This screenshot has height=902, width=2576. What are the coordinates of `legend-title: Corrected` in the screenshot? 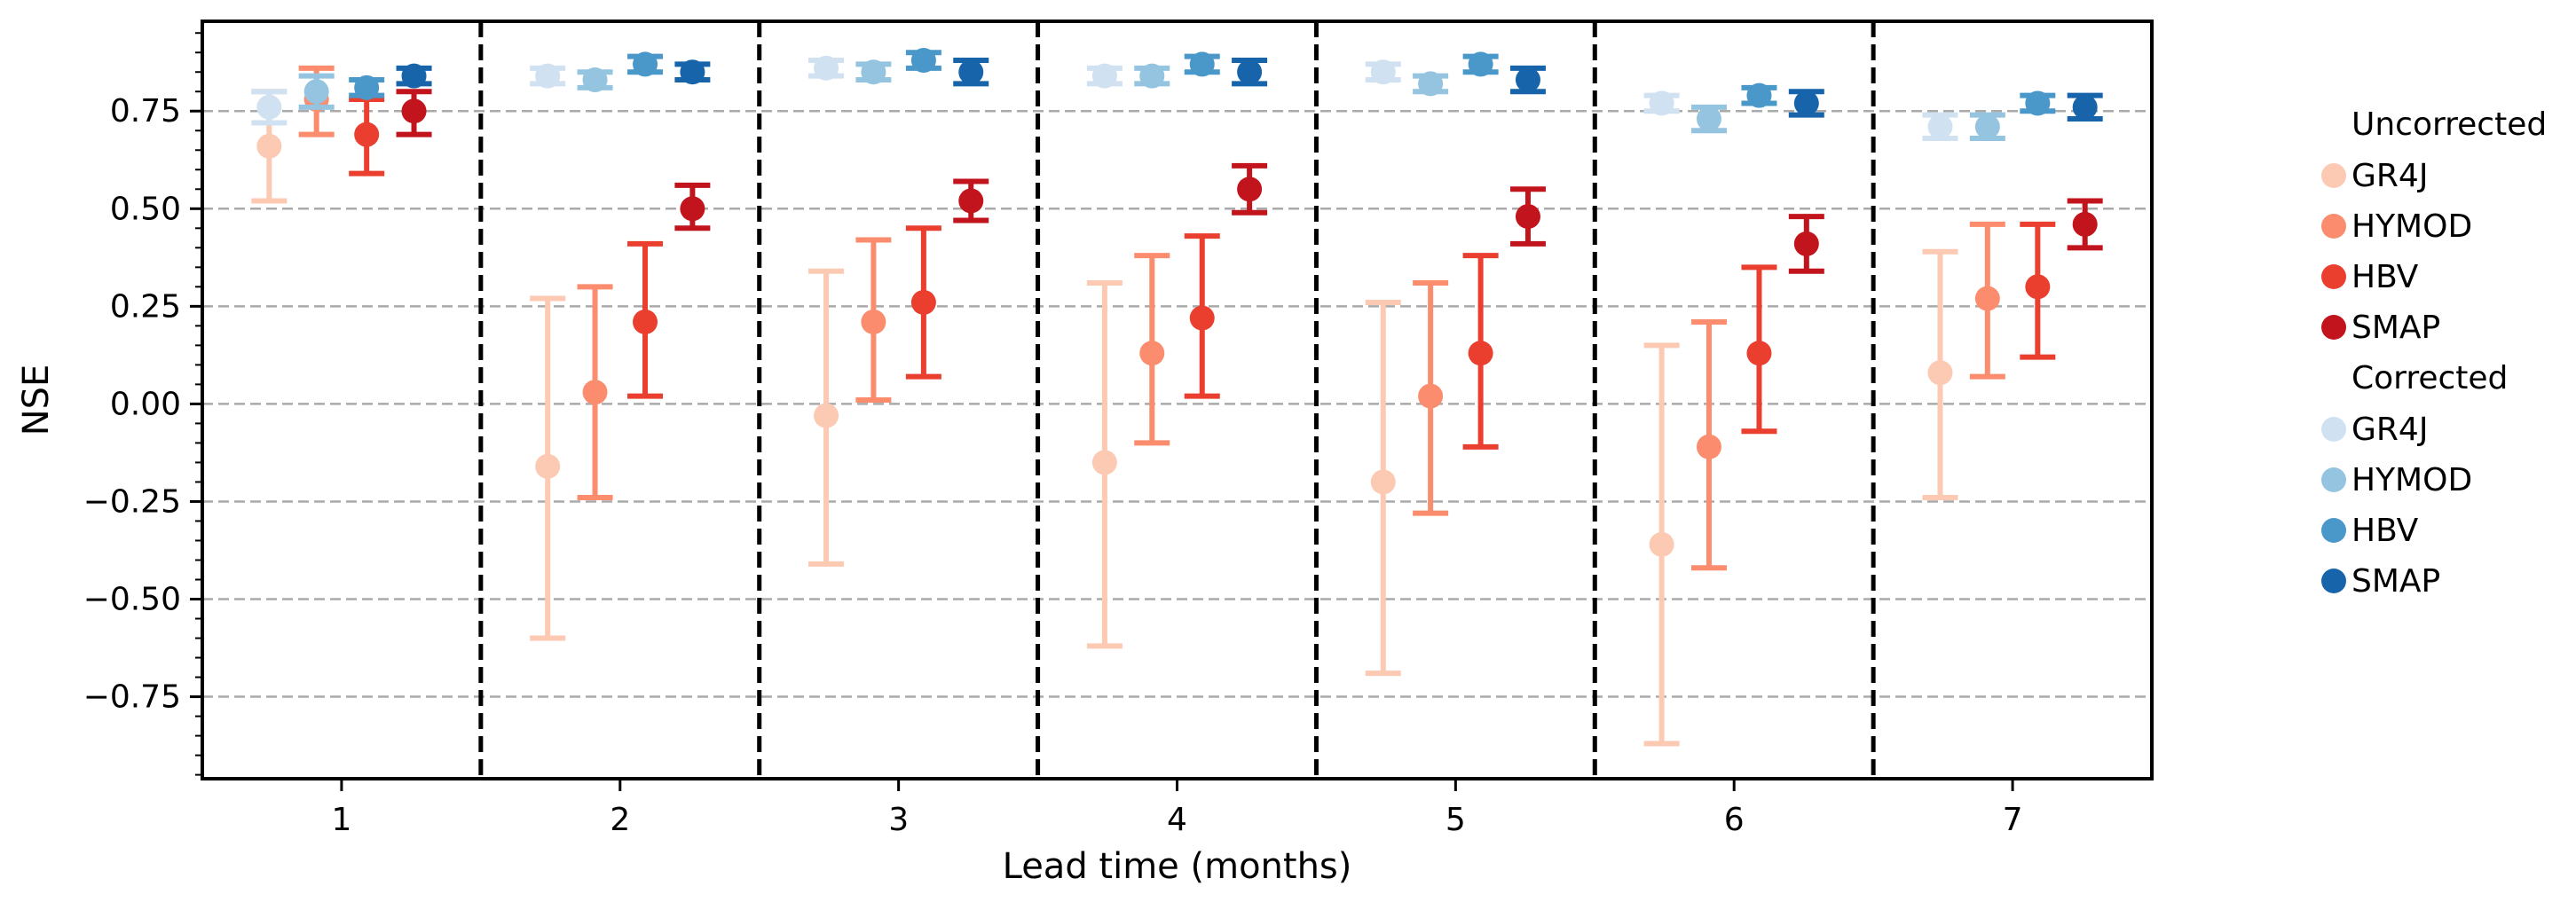 It's located at (2430, 378).